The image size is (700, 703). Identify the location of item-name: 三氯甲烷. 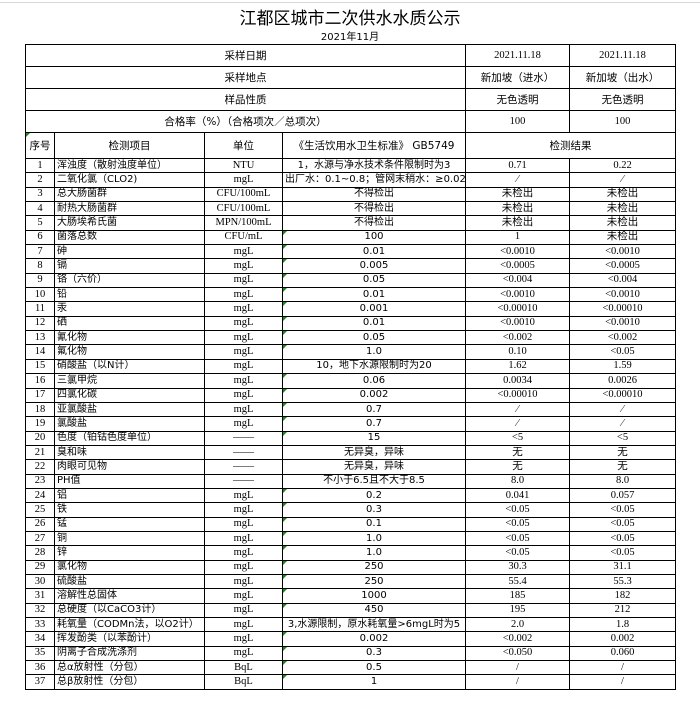
(129, 381).